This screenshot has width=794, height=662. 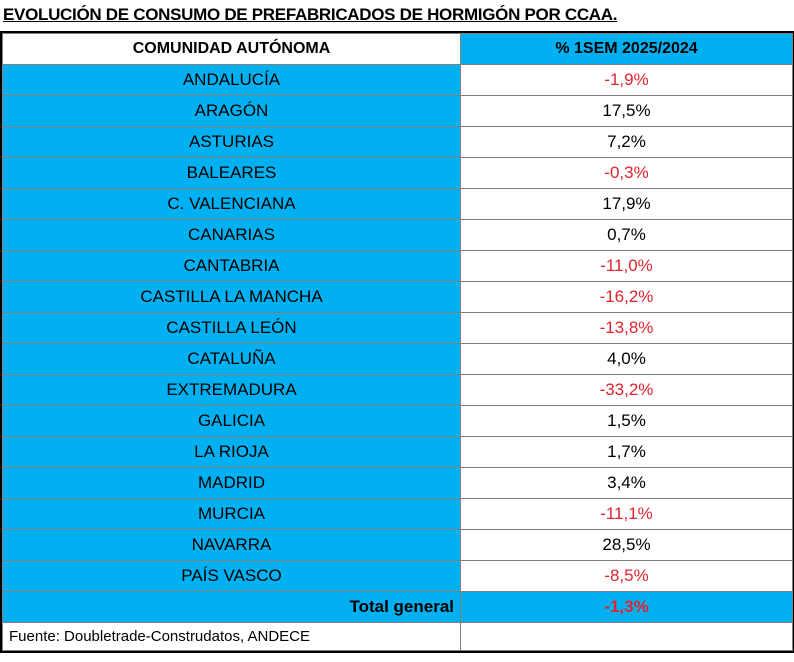 I want to click on data-row: LA RIOJA 1,7%, so click(x=397, y=452).